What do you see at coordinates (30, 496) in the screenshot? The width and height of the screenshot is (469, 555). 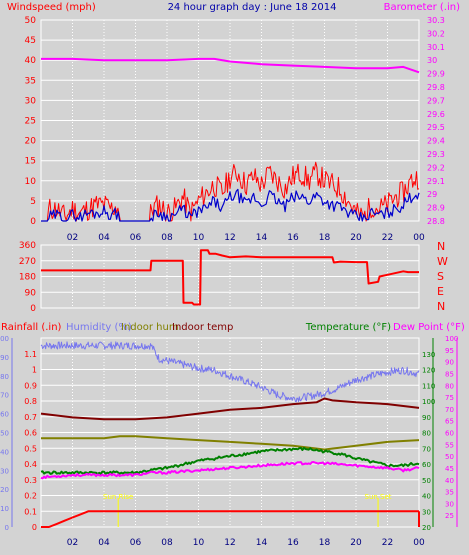 I see `rainfall-tick-label: 0.2` at bounding box center [30, 496].